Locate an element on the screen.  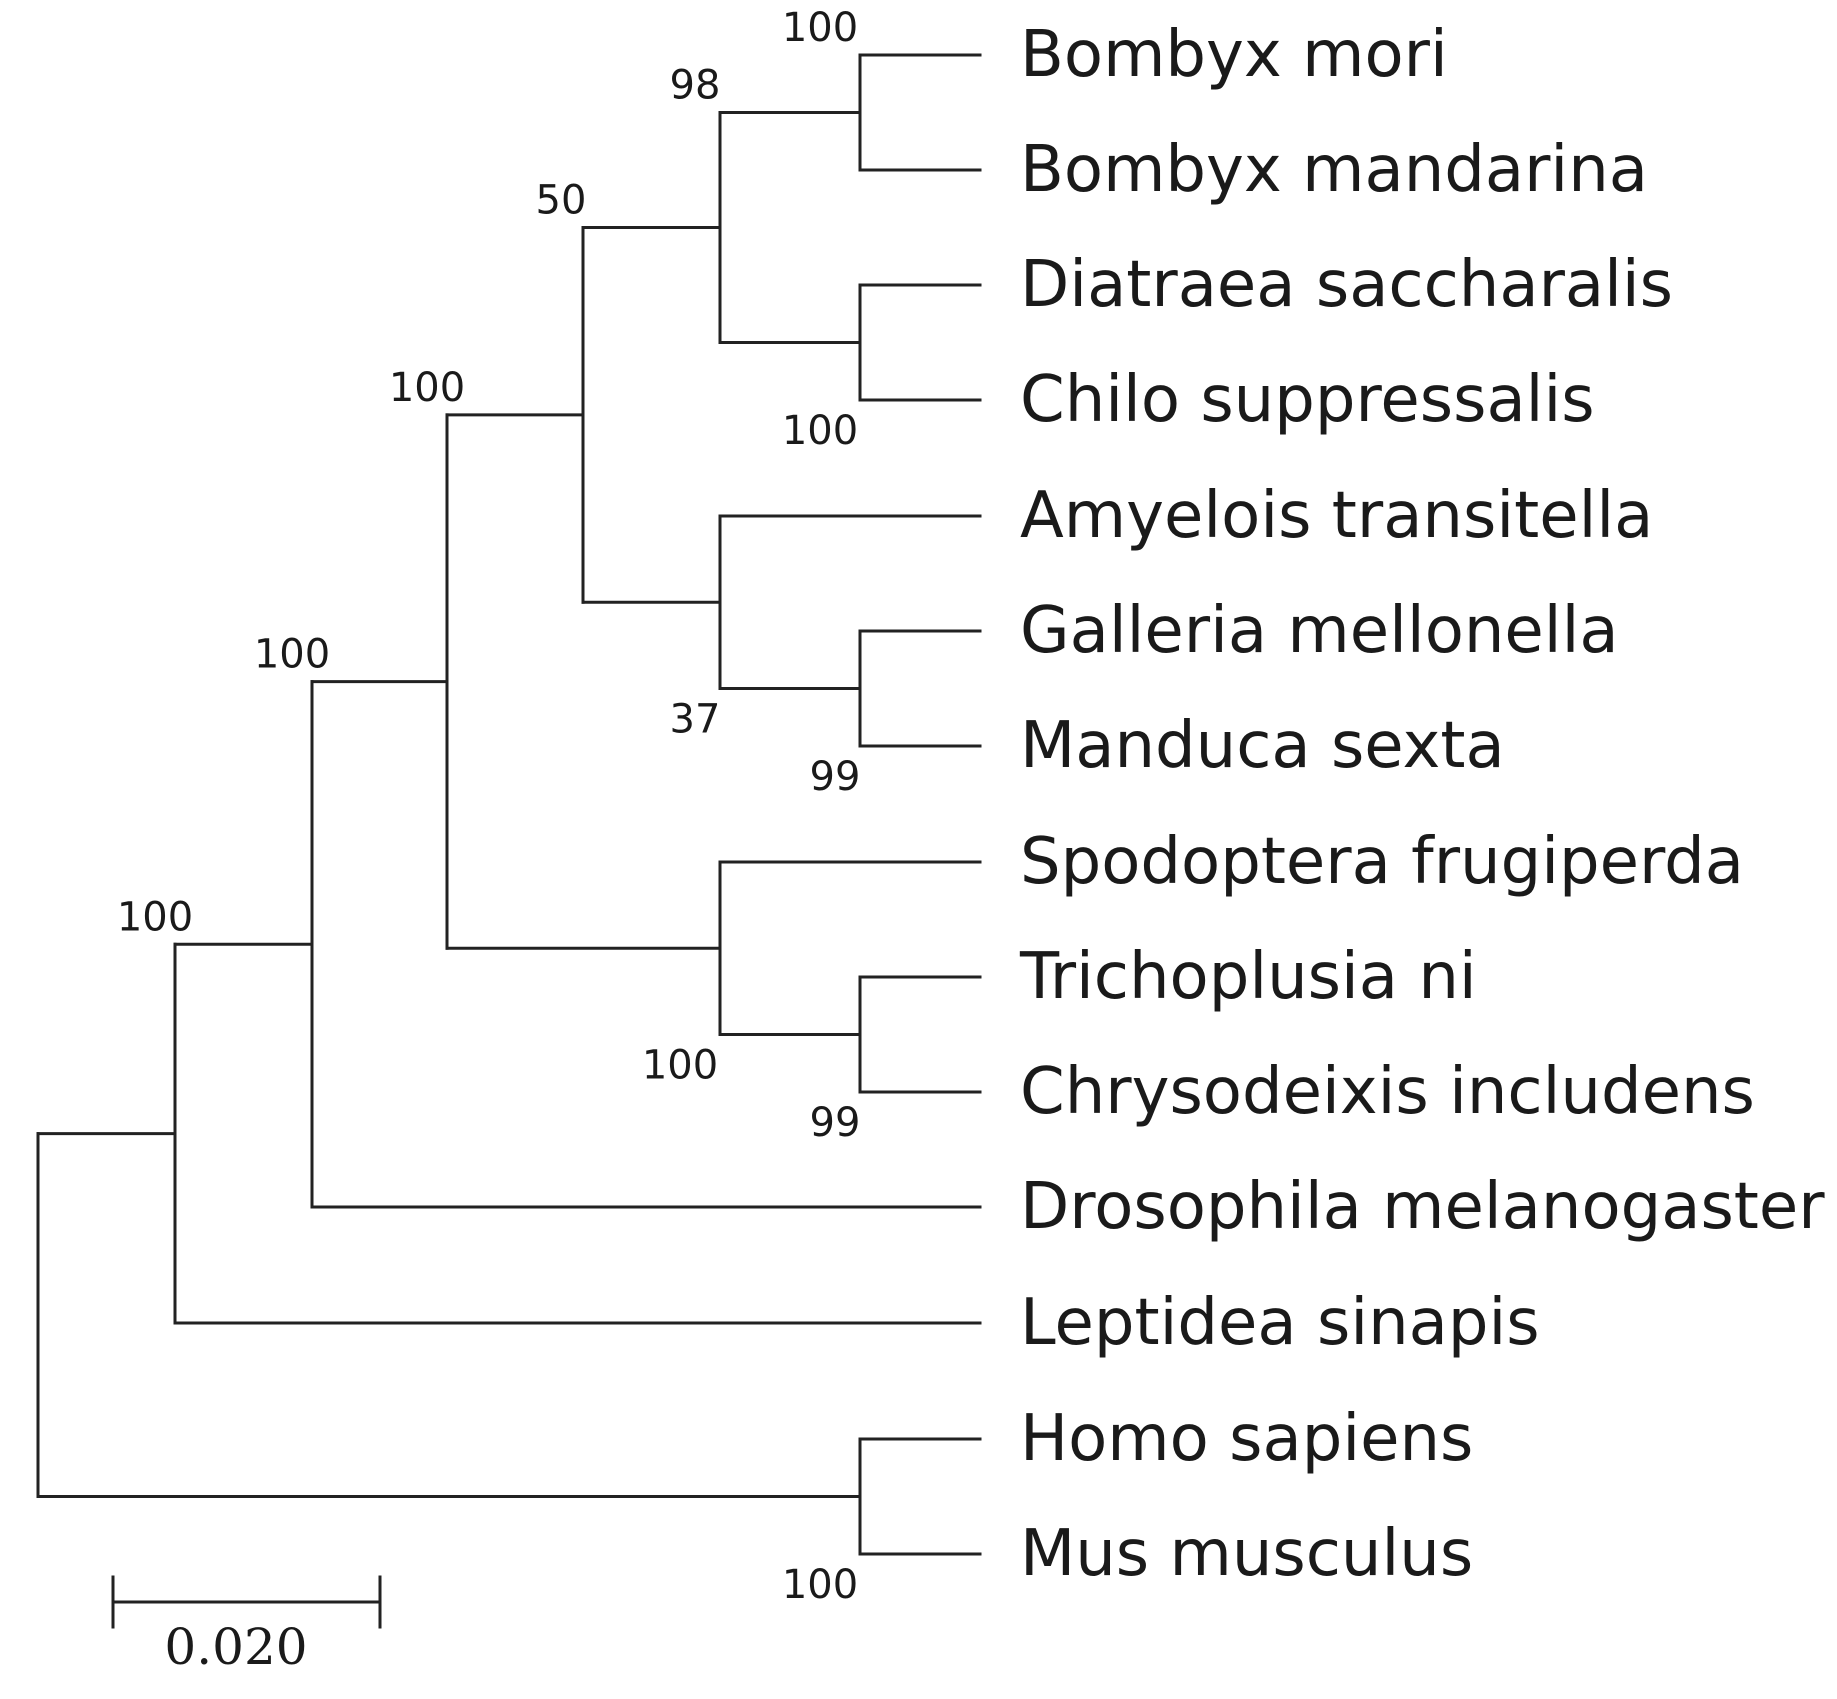
support-value-bombyx: 100 is located at coordinates (820, 28).